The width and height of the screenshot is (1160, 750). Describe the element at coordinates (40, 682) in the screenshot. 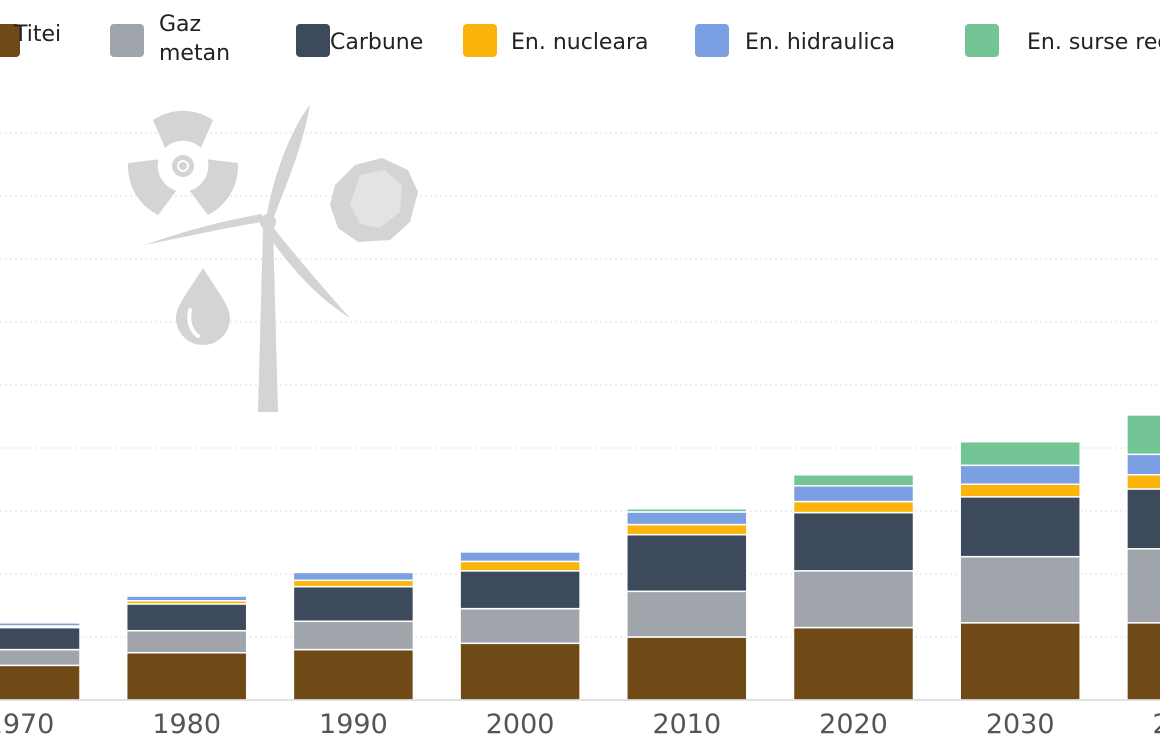

I see `bar-segment-titei-1970` at that location.